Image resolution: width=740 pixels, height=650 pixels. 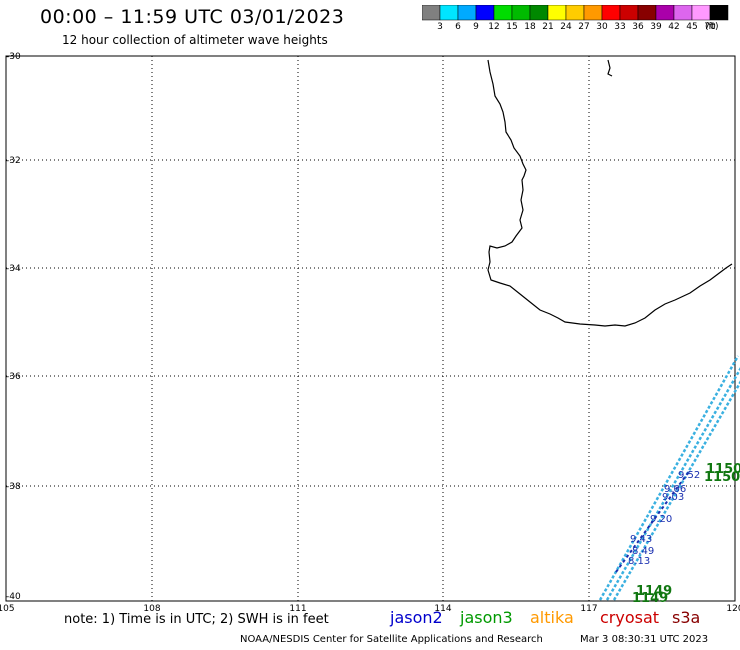 What do you see at coordinates (298, 609) in the screenshot?
I see `longitude-label: 111` at bounding box center [298, 609].